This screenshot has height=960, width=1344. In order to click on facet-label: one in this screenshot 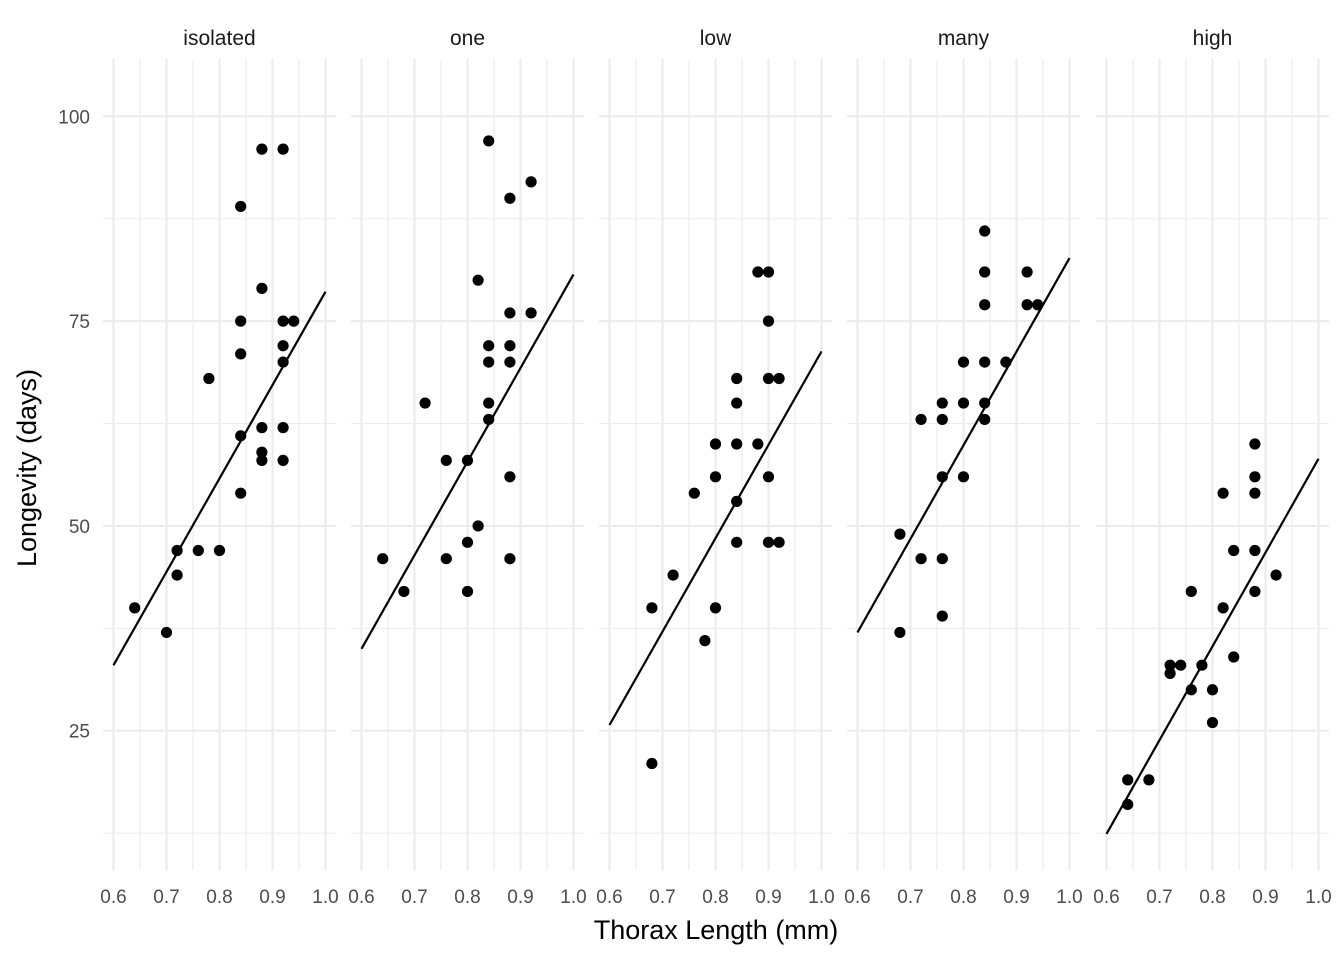, I will do `click(467, 38)`.